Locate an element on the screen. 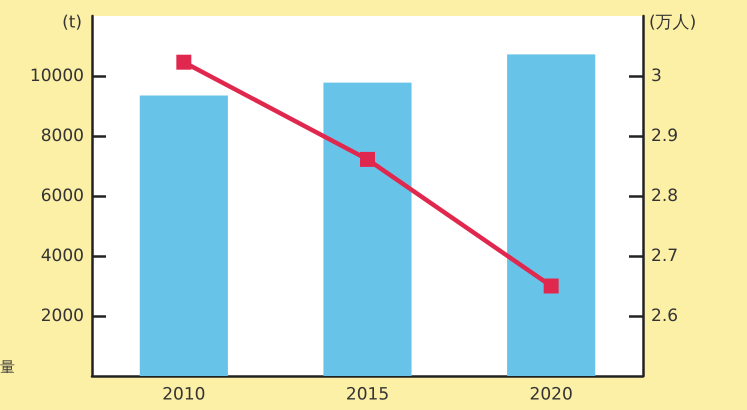 The height and width of the screenshot is (410, 747). y-tick-label: 2000 is located at coordinates (62, 316).